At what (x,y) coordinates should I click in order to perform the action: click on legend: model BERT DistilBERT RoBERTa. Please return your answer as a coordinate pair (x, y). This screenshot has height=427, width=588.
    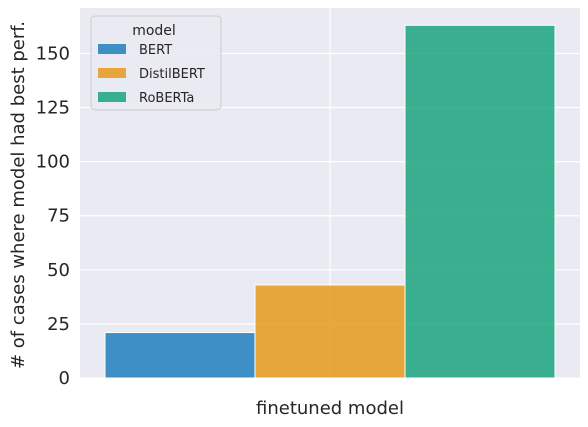
    Looking at the image, I should click on (156, 63).